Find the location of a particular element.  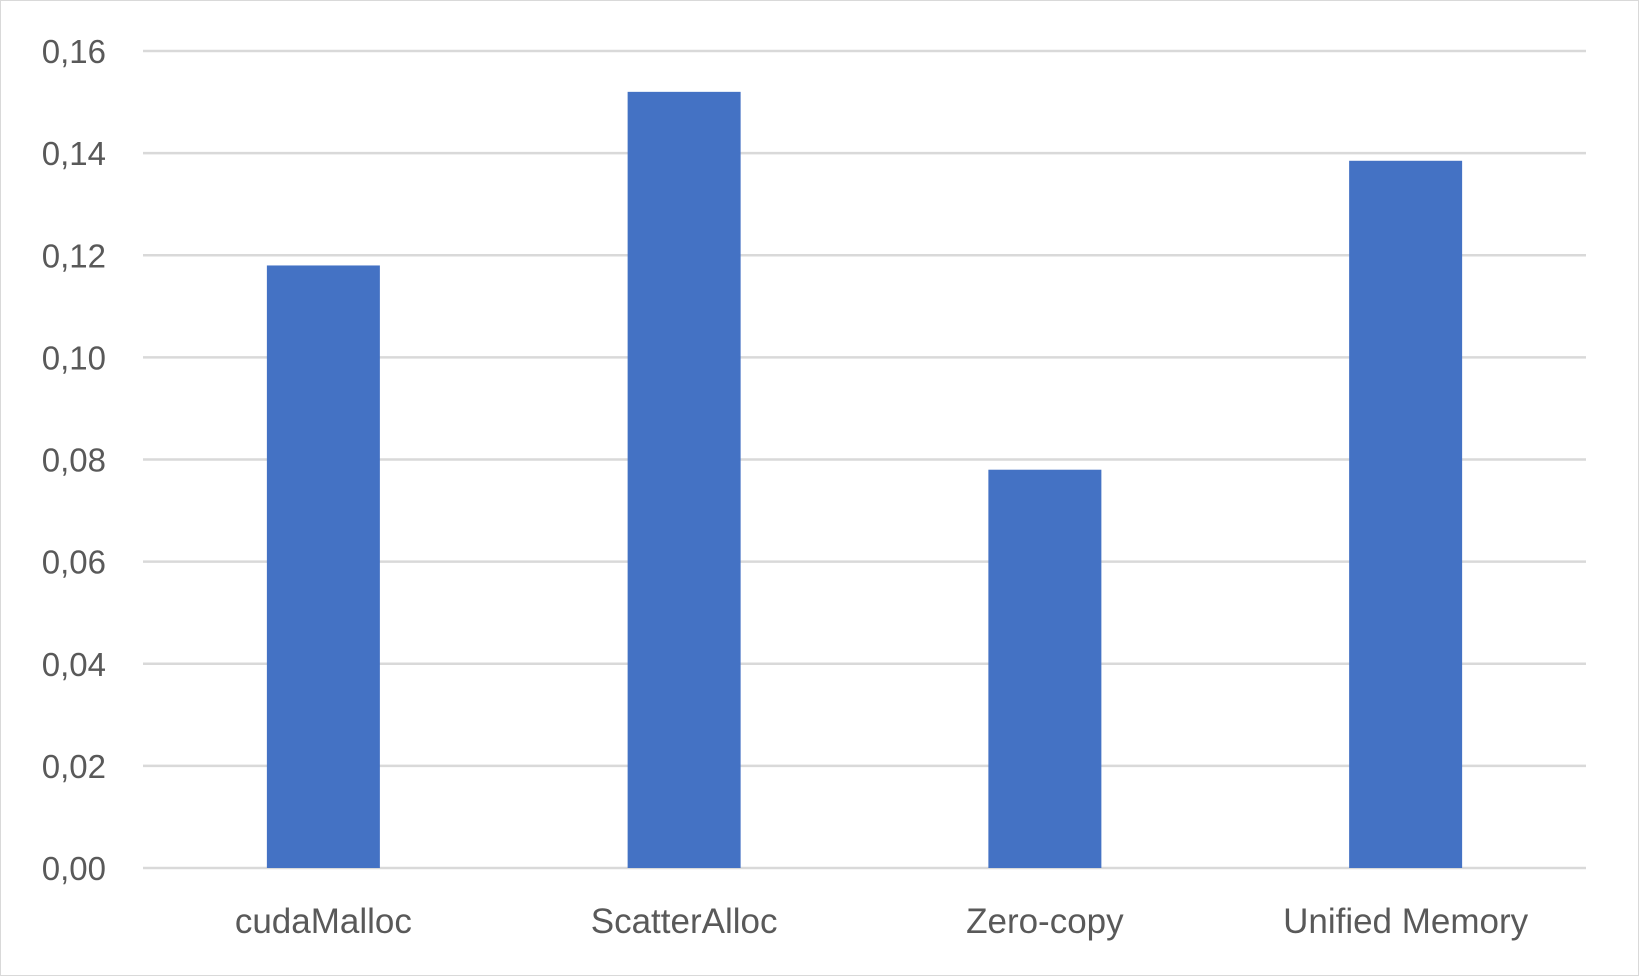

y-tick-label: 0,14 is located at coordinates (74, 153).